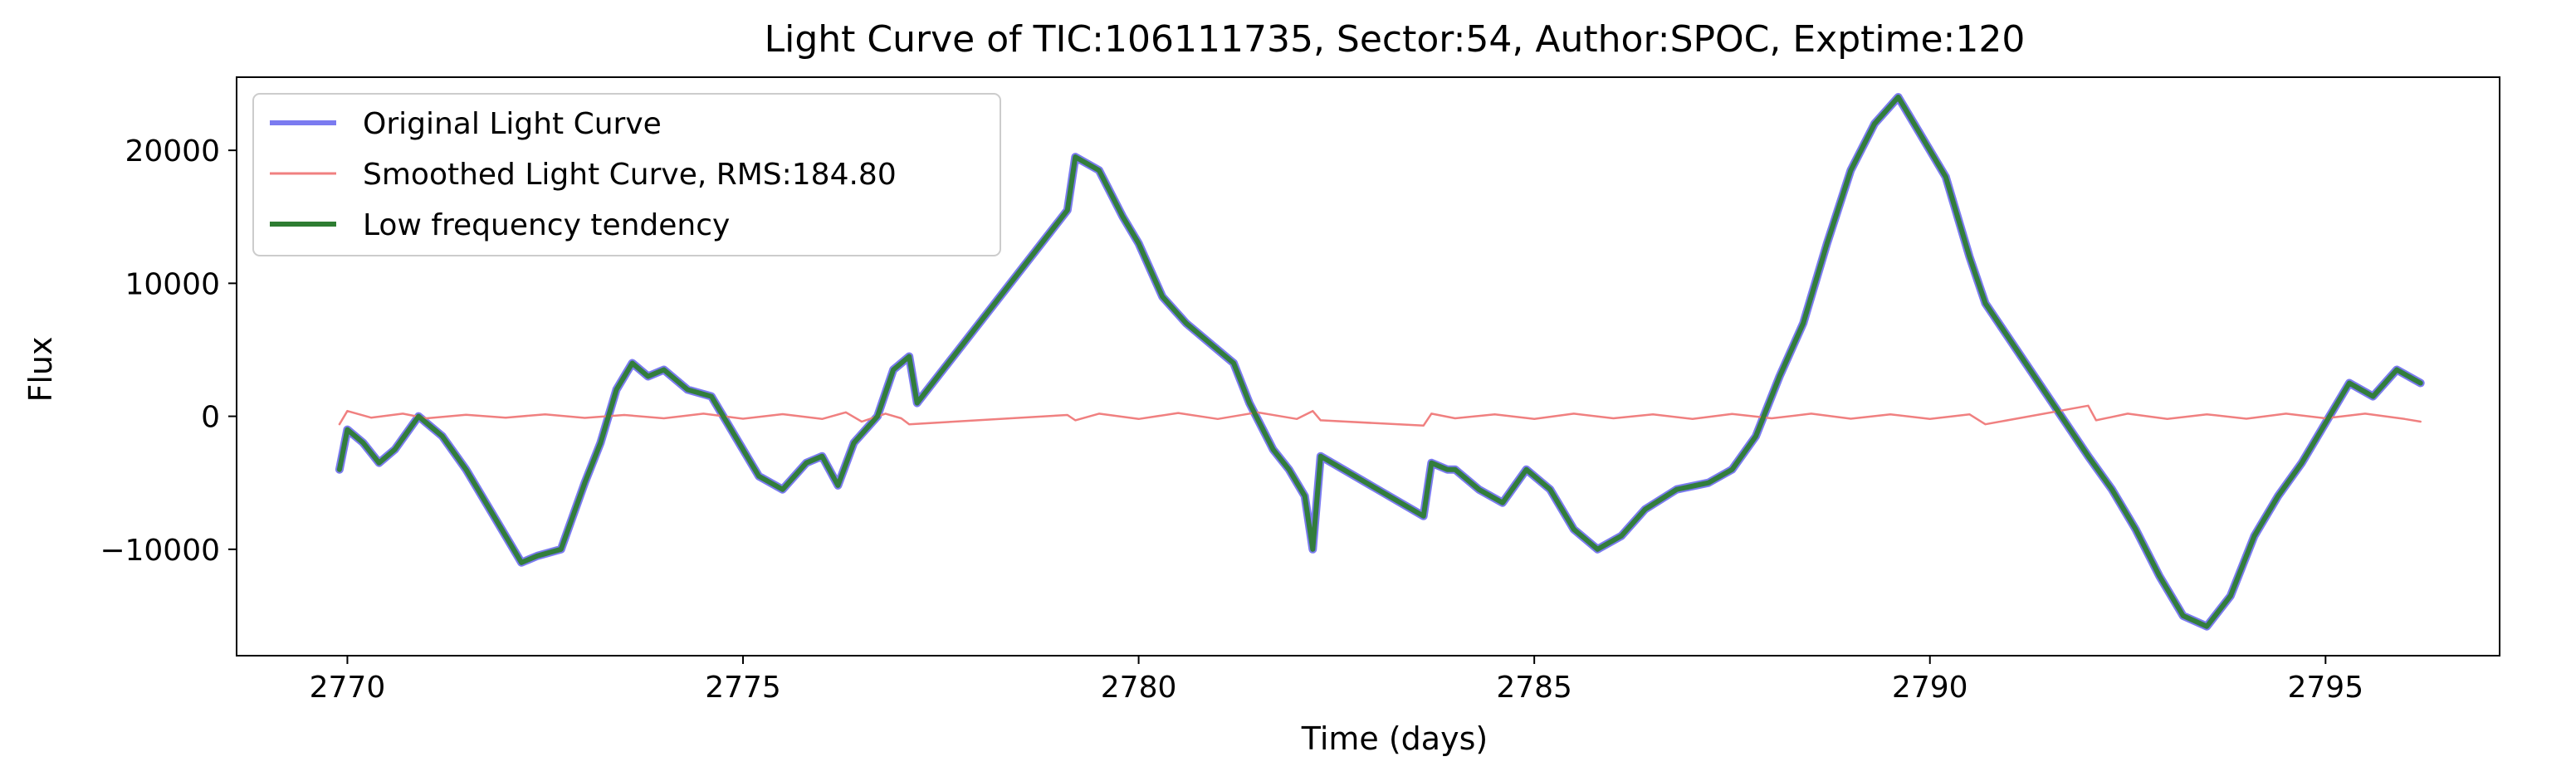  Describe the element at coordinates (512, 124) in the screenshot. I see `legend-label: Original Light Curve` at that location.